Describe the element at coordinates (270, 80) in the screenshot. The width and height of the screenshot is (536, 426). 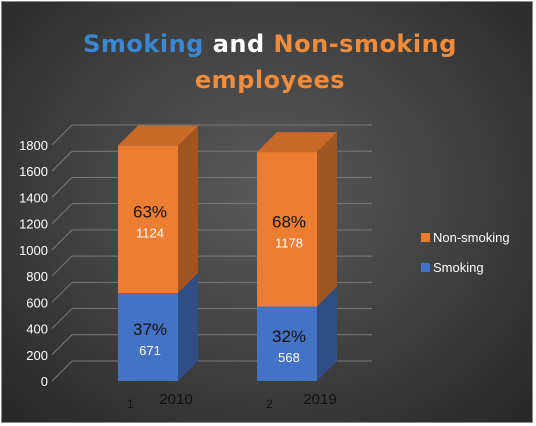
I see `title-employees: employees` at that location.